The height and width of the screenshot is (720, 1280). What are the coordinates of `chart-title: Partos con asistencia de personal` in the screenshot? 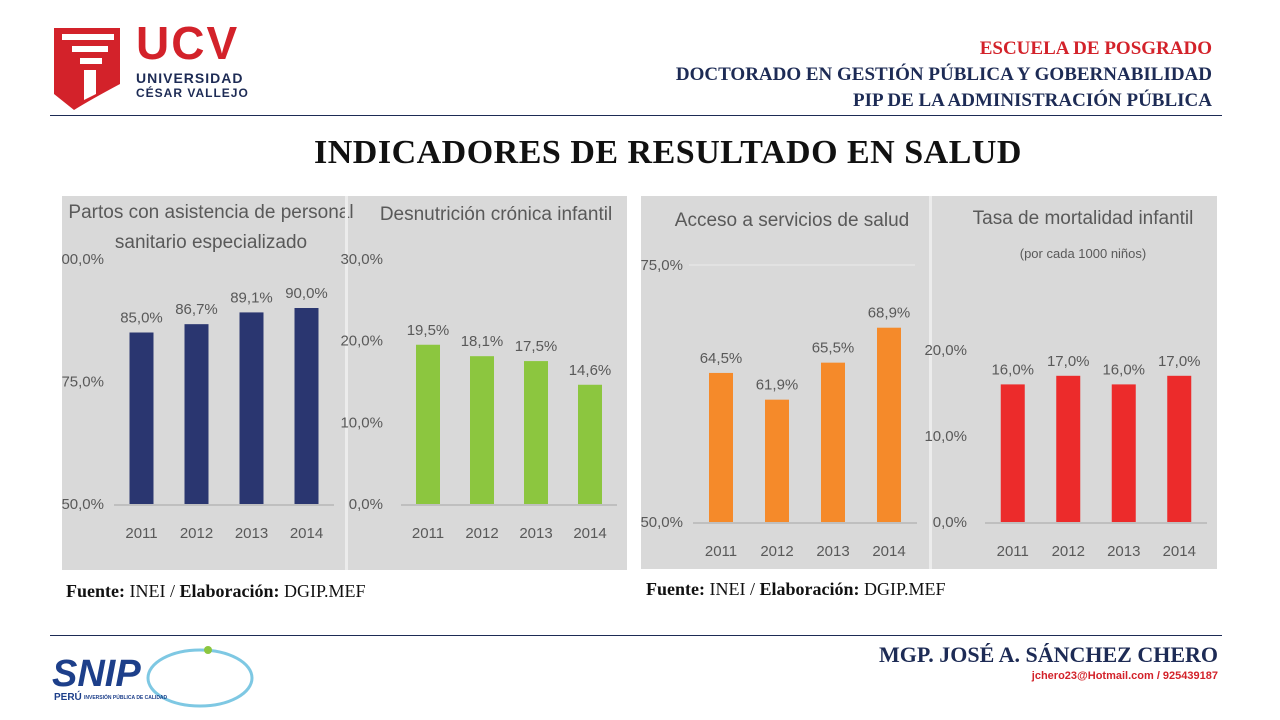 It's located at (210, 212).